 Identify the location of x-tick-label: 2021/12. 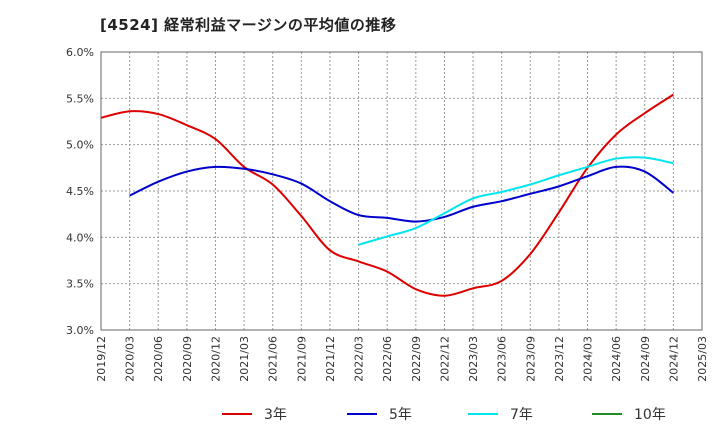
(330, 359).